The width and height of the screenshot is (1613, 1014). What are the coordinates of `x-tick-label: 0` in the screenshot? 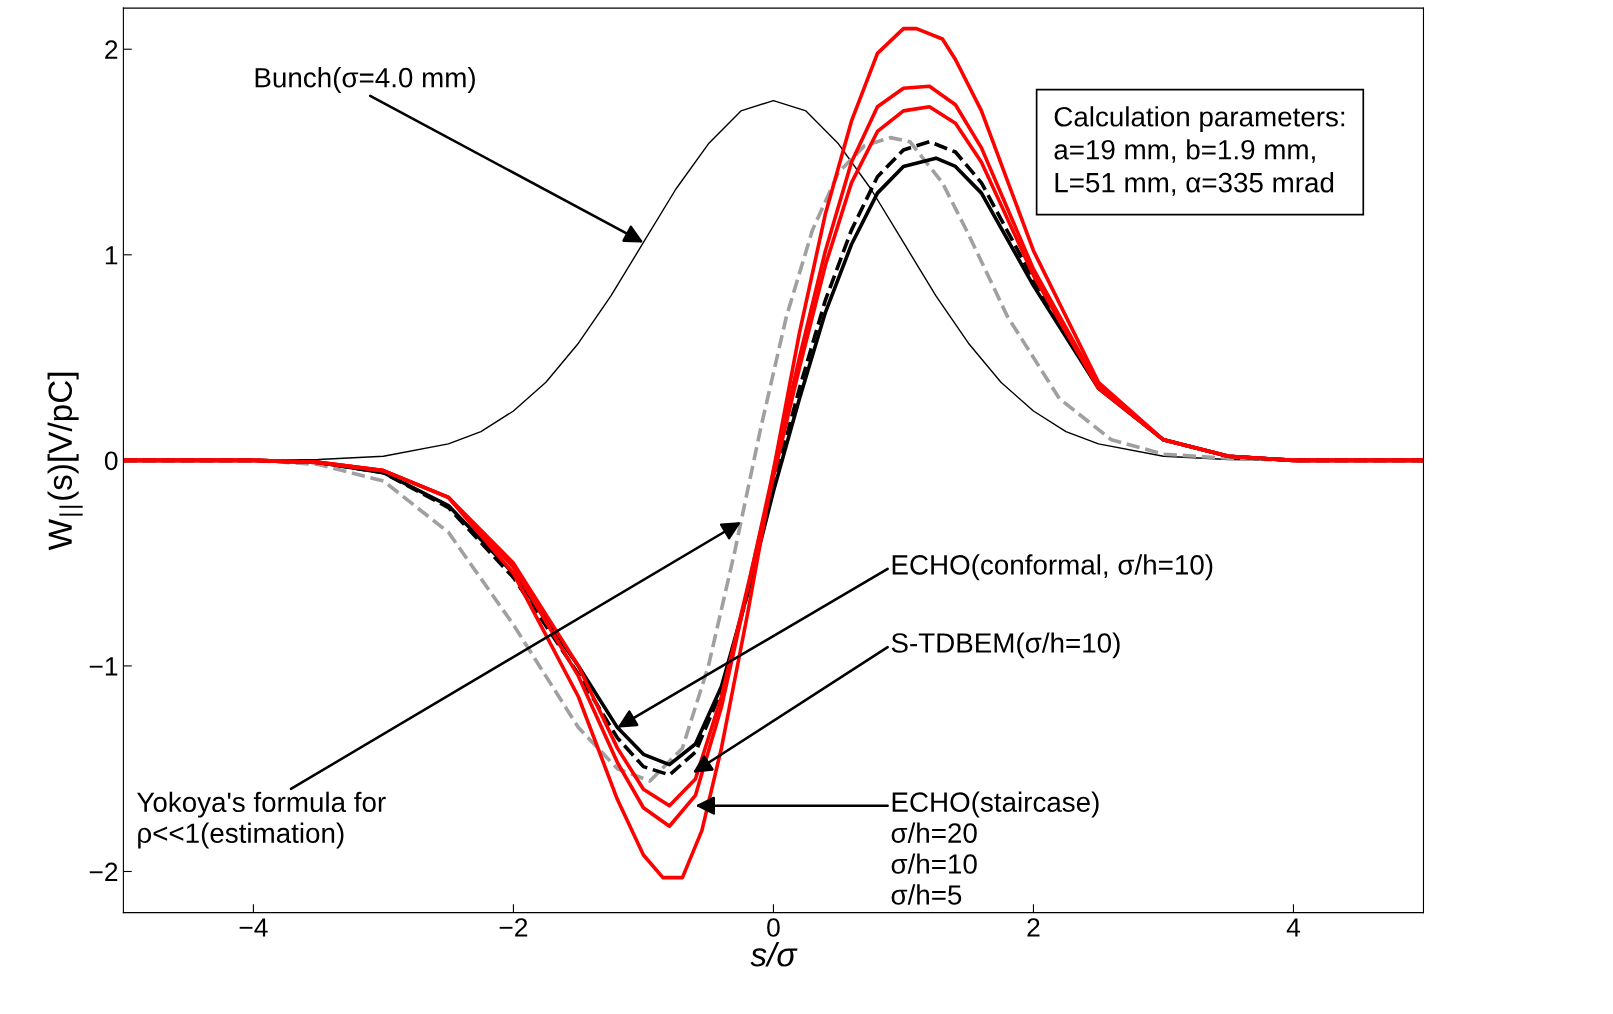 It's located at (773, 927).